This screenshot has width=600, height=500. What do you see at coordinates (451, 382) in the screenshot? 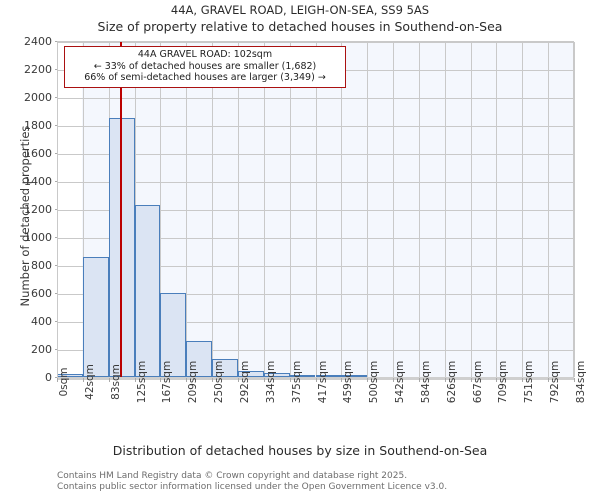
I see `x-axis-tick-label: 626sqm` at bounding box center [451, 382].